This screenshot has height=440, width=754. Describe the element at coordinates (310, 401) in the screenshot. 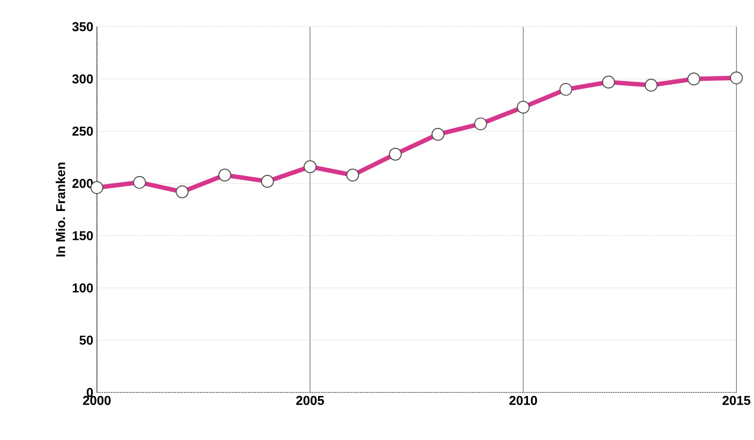

I see `x-tick-label: 2005` at that location.